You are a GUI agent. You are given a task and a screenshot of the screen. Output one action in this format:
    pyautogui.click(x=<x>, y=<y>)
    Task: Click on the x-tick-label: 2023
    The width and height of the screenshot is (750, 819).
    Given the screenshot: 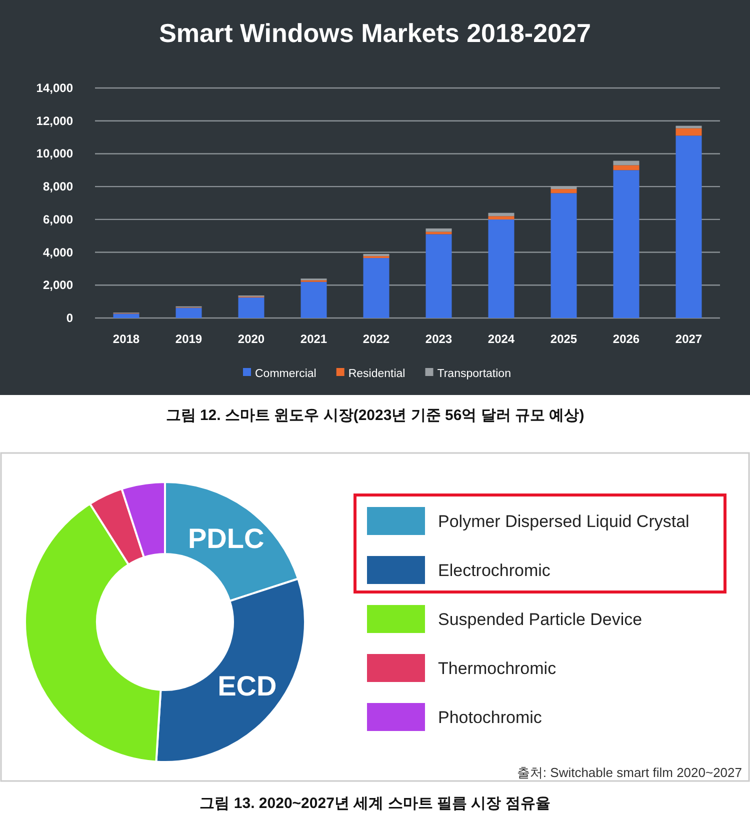 What is the action you would take?
    pyautogui.click(x=438, y=339)
    